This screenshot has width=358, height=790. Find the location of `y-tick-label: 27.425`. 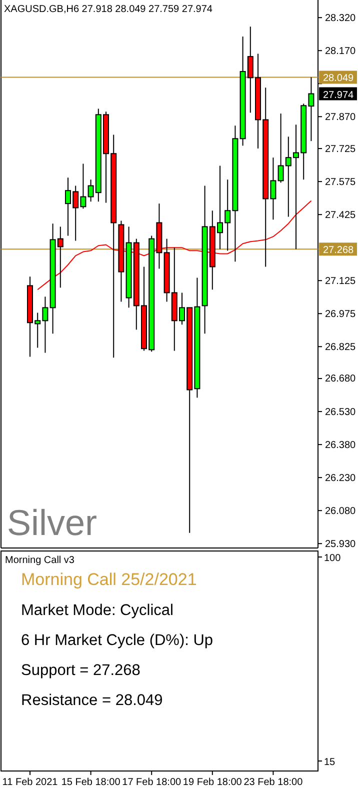

y-tick-label: 27.425 is located at coordinates (340, 215).